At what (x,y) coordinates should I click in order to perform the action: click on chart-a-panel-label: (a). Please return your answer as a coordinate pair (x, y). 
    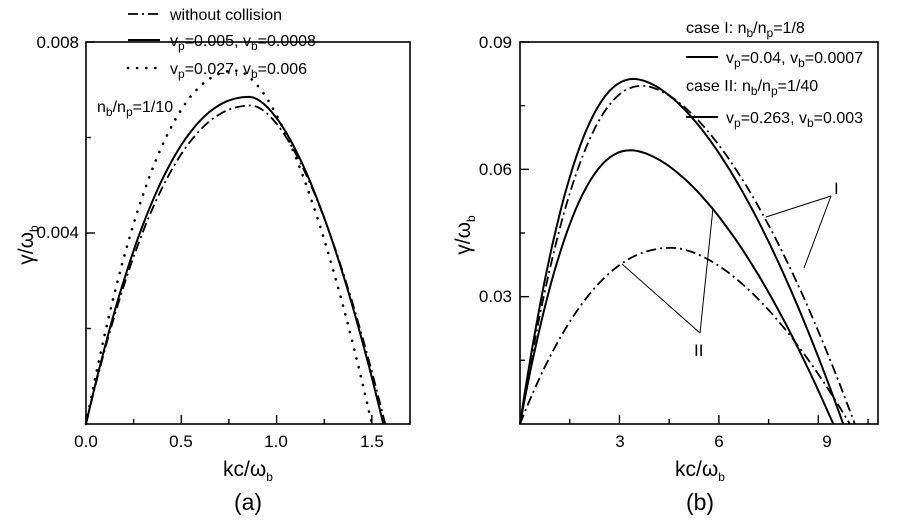
    Looking at the image, I should click on (248, 502).